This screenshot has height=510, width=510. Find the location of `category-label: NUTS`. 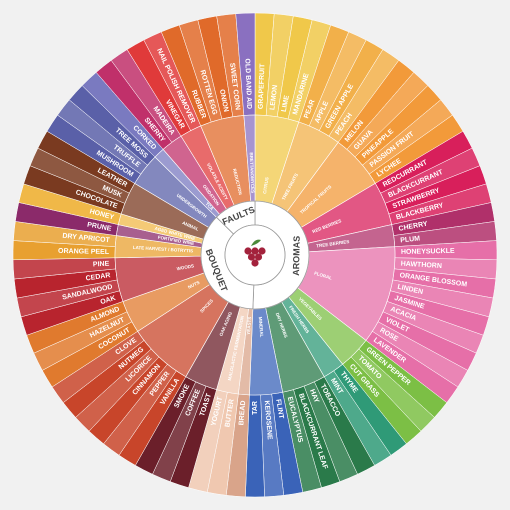

category-label: NUTS is located at coordinates (193, 285).